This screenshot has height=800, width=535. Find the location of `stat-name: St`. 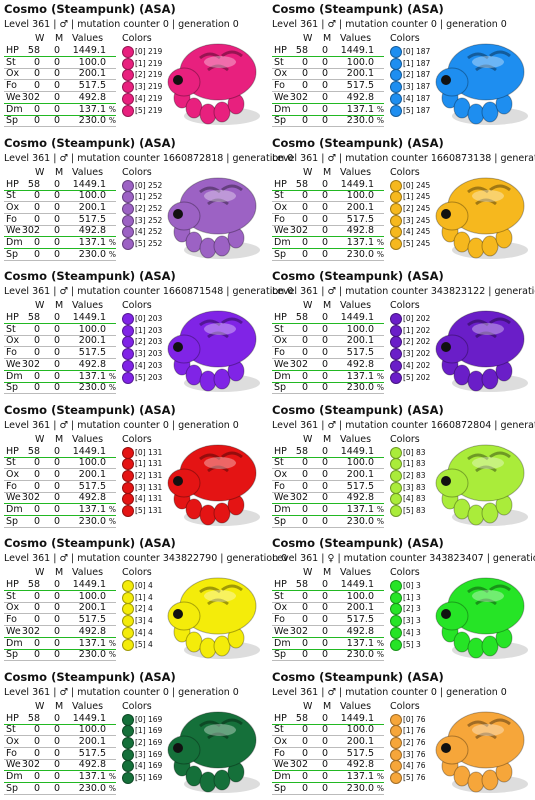

stat-name: St is located at coordinates (11, 329).